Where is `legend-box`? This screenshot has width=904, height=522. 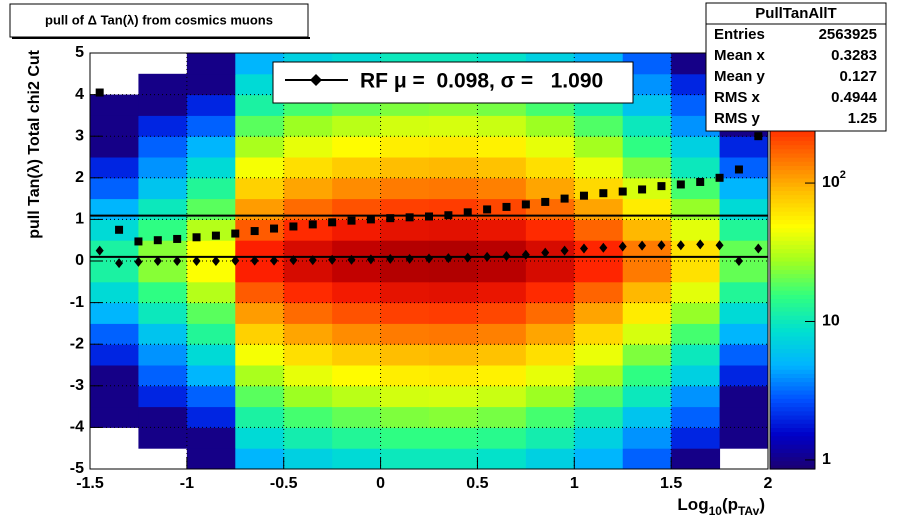
legend-box is located at coordinates (453, 82).